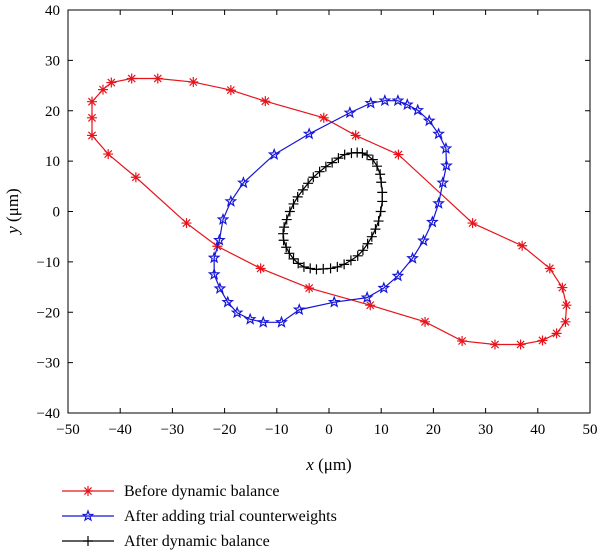 Image resolution: width=600 pixels, height=555 pixels. What do you see at coordinates (166, 541) in the screenshot?
I see `legend-entry: After dynamic balance` at bounding box center [166, 541].